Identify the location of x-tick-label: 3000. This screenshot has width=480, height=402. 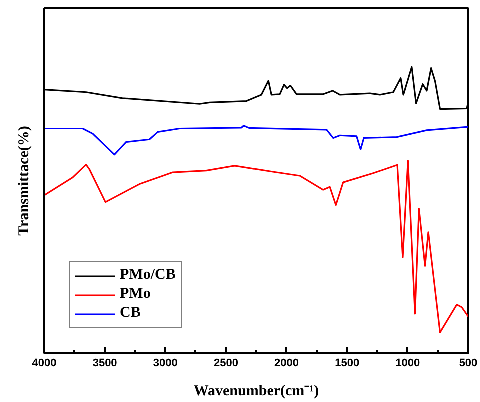
(165, 364).